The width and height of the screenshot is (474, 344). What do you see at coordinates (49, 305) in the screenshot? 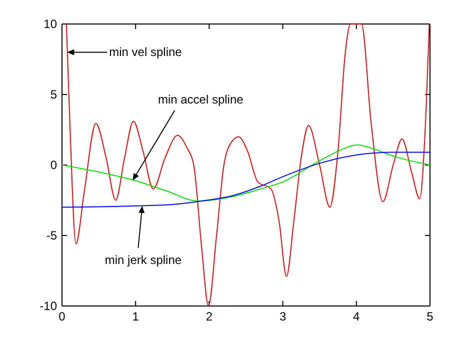
I see `y-tick-label: -10` at bounding box center [49, 305].